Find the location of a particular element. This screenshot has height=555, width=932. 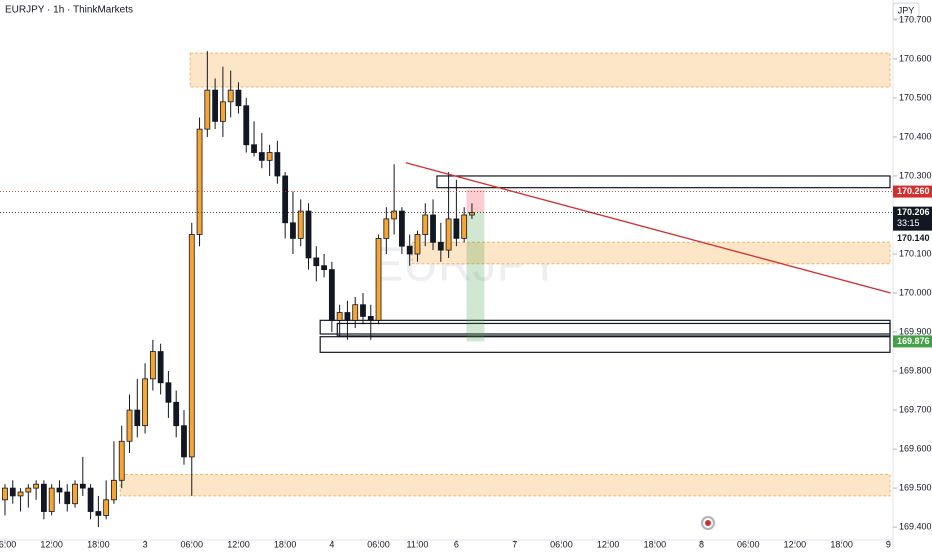

x-tick-label: 4 is located at coordinates (331, 544).